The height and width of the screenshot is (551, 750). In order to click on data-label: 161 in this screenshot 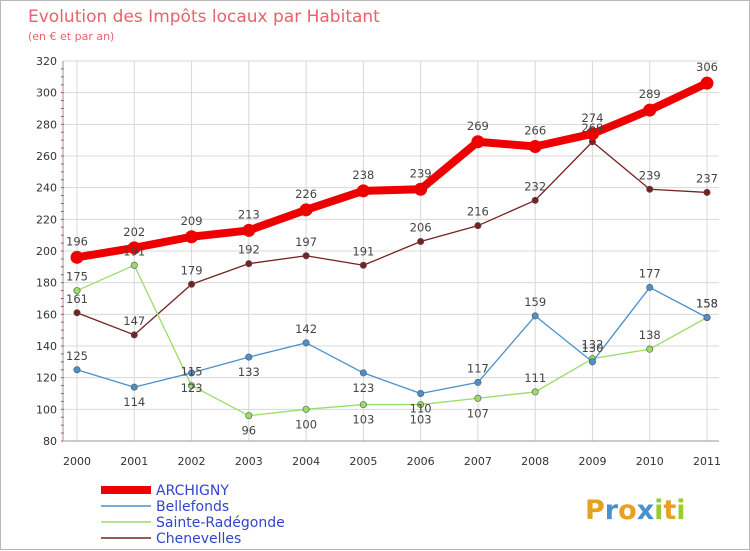, I will do `click(77, 299)`.